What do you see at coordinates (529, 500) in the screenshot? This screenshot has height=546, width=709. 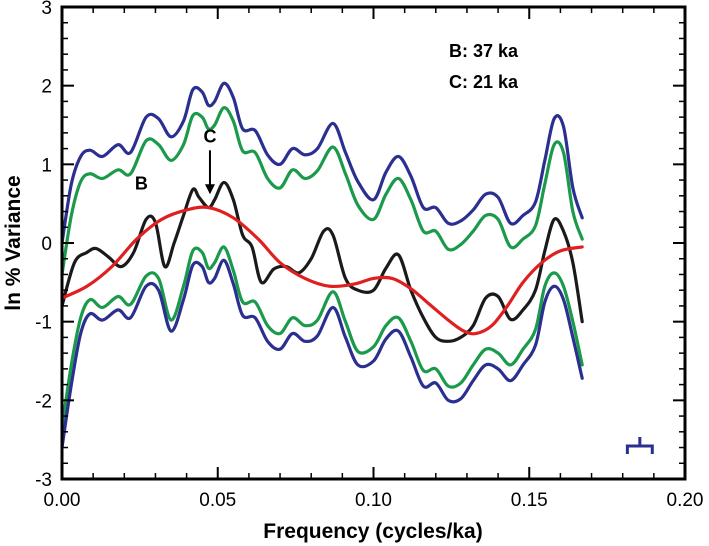 I see `x-tick-label: 0.15` at bounding box center [529, 500].